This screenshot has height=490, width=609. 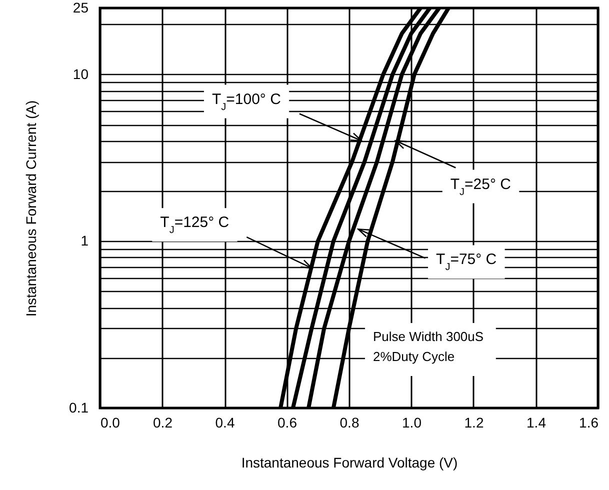 What do you see at coordinates (481, 187) in the screenshot?
I see `annotation: T$_{J}$=25° C` at bounding box center [481, 187].